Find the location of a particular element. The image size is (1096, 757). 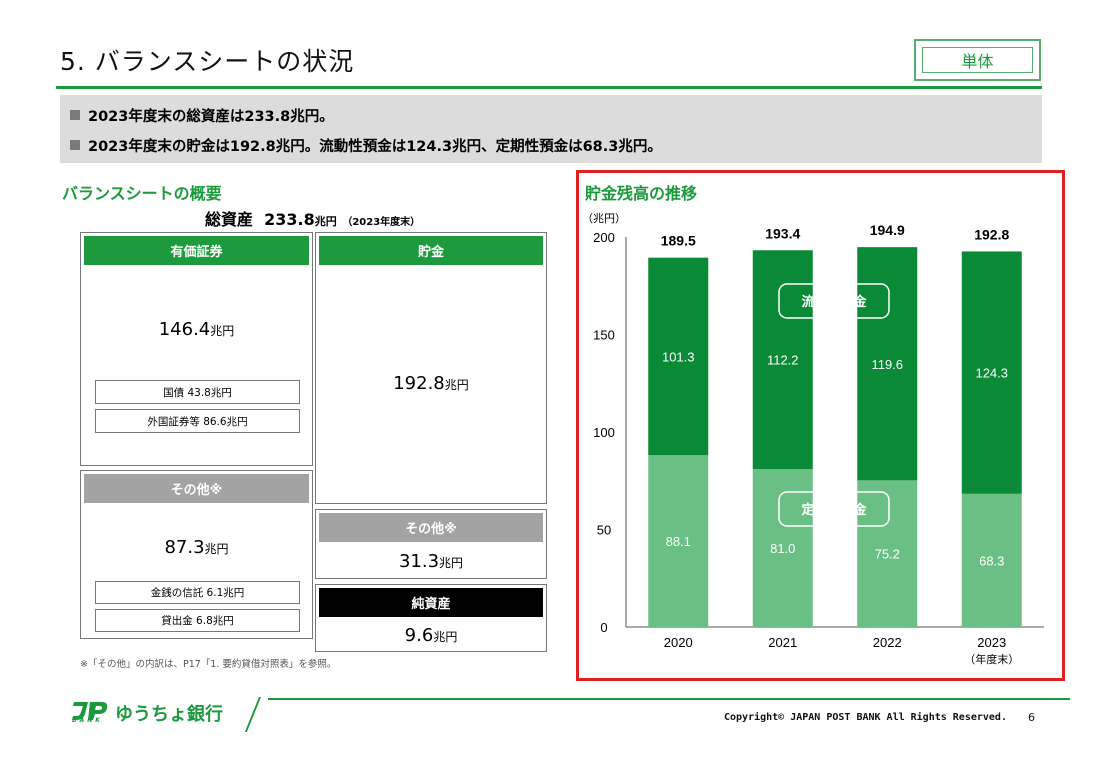

net-assets-value: 9.6兆円 is located at coordinates (431, 635).